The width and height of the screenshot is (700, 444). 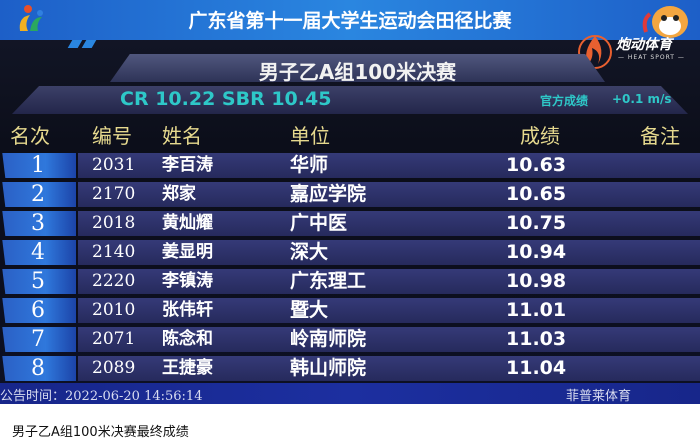 I want to click on footer-brand: 菲普莱体育, so click(x=599, y=396).